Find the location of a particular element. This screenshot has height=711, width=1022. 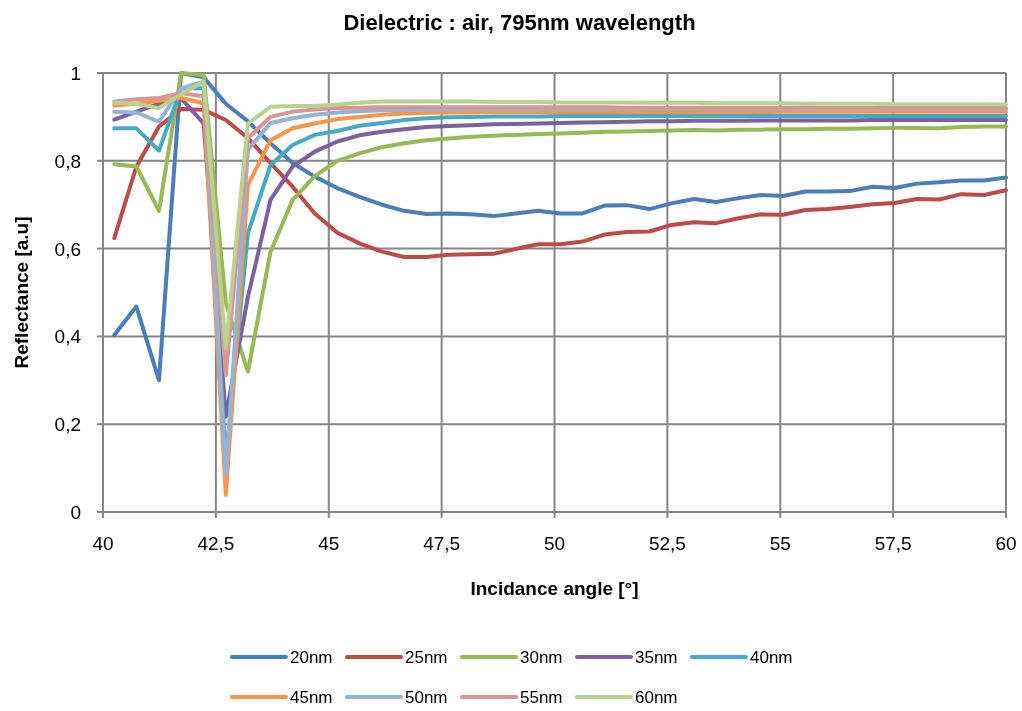

legend-label: 50nm is located at coordinates (426, 697).